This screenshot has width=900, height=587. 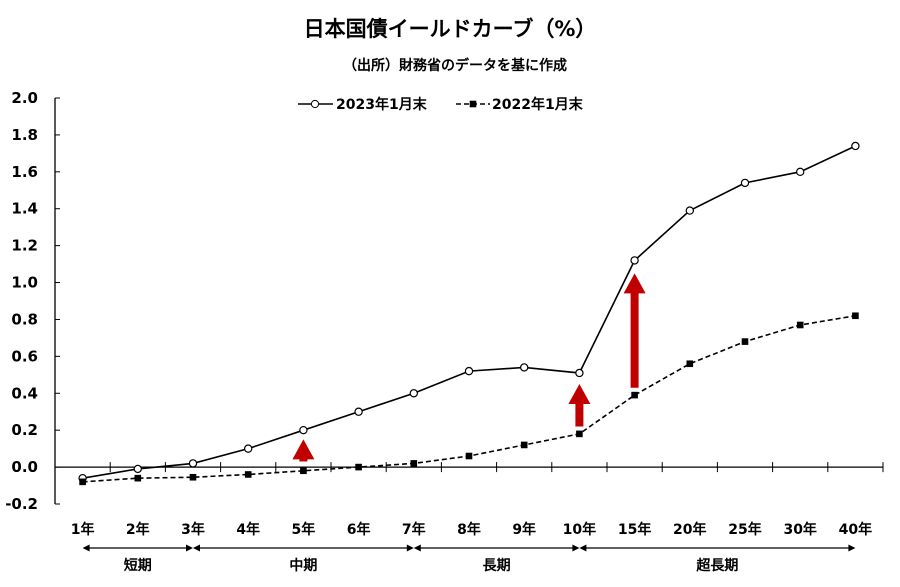 What do you see at coordinates (24, 430) in the screenshot?
I see `y-tick-label: 0.2` at bounding box center [24, 430].